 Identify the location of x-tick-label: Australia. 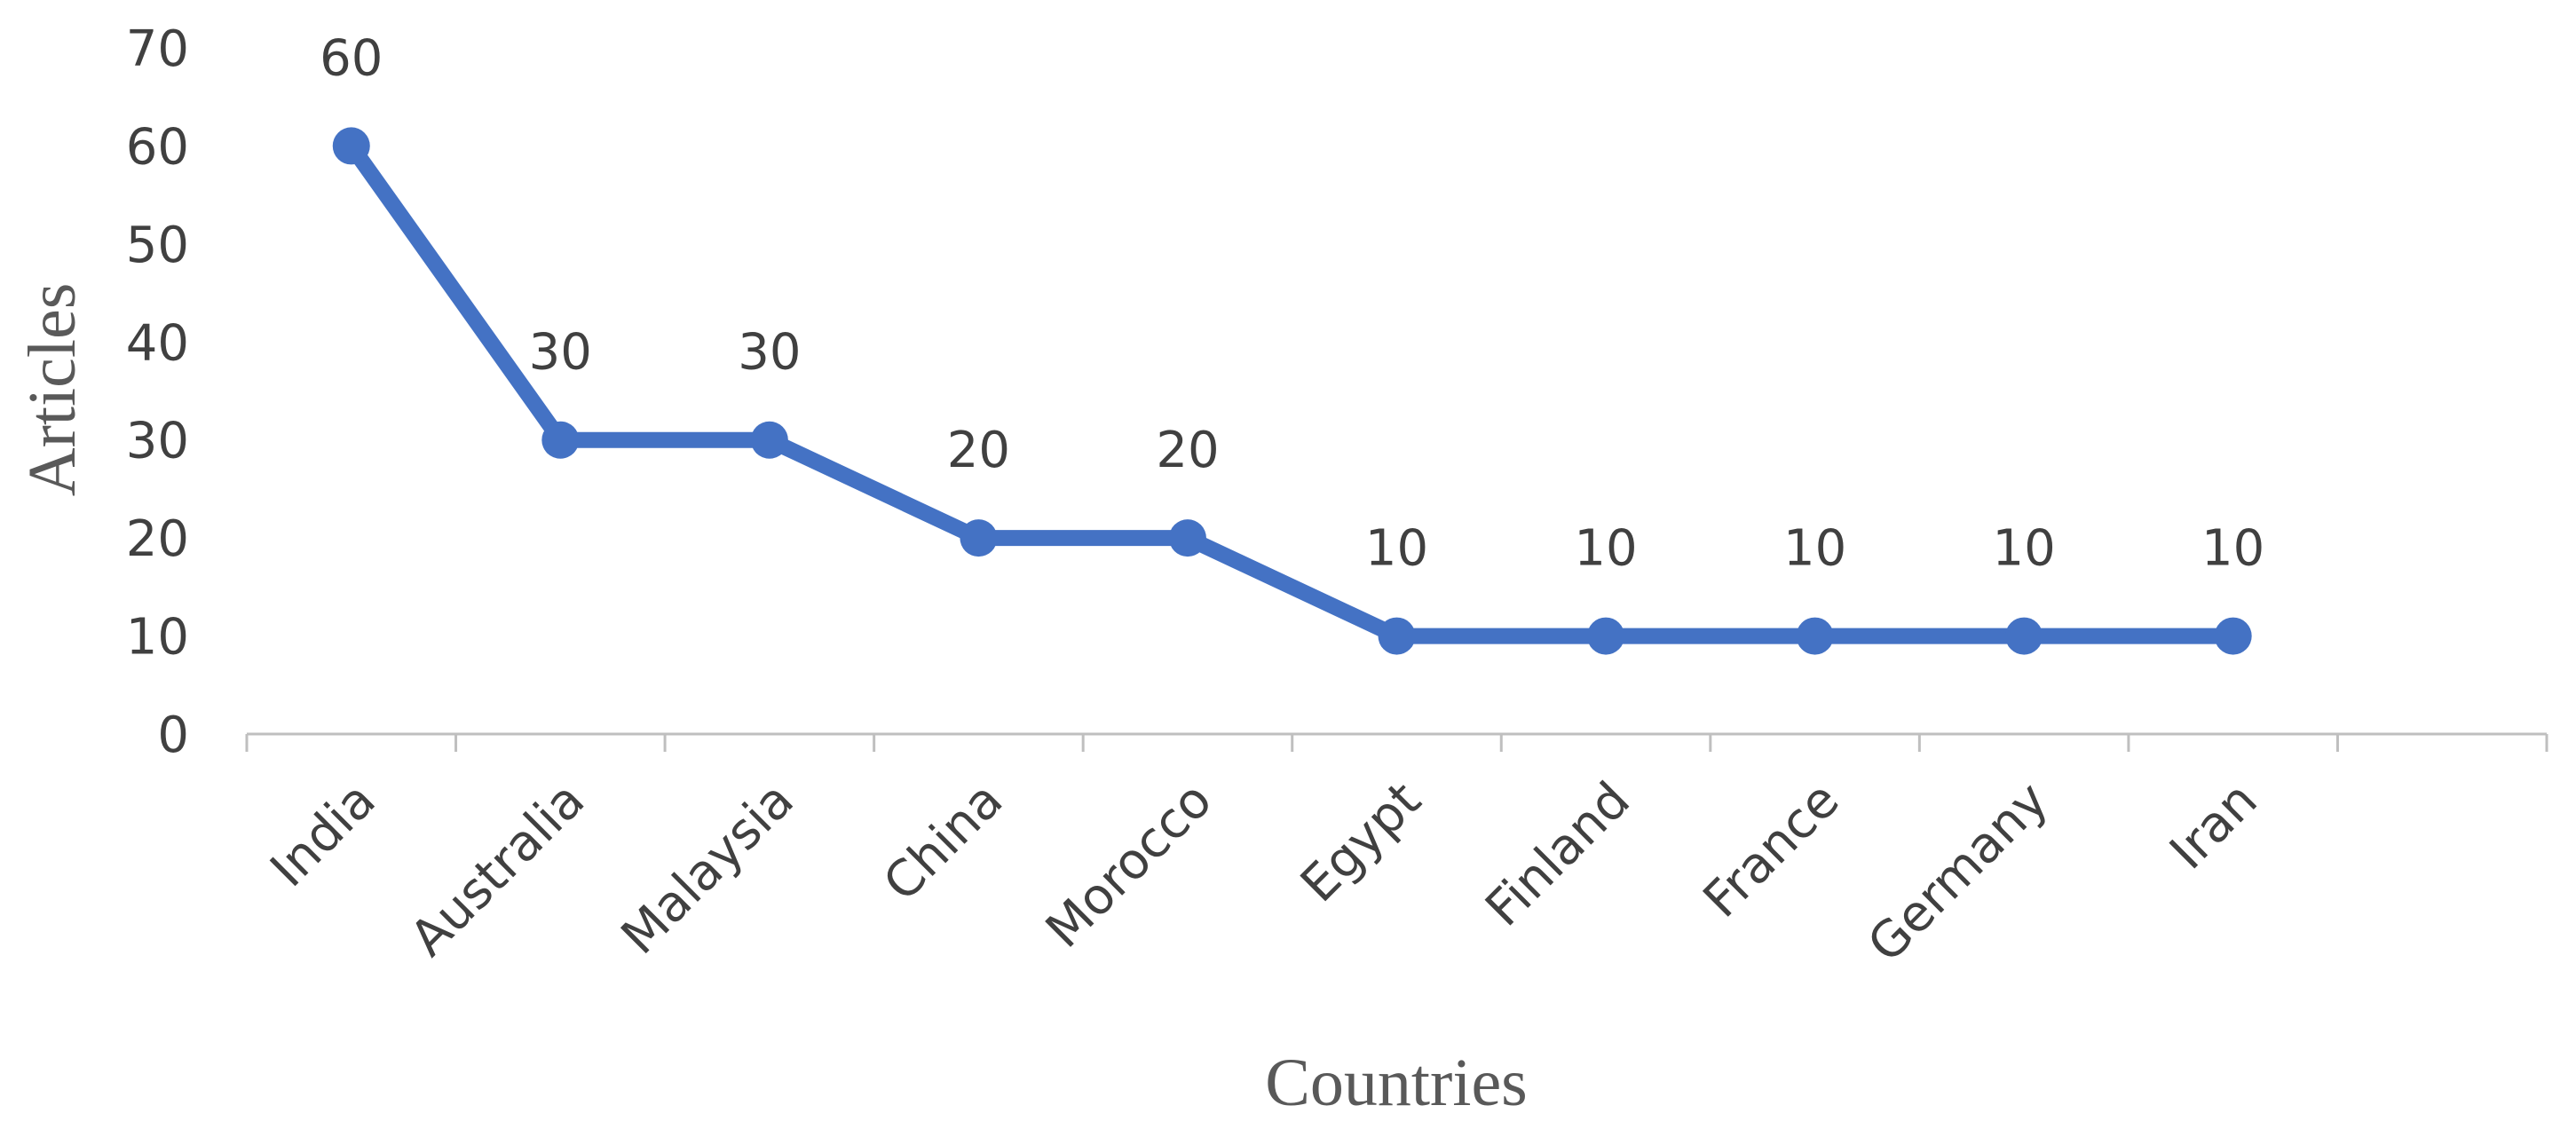
(497, 869).